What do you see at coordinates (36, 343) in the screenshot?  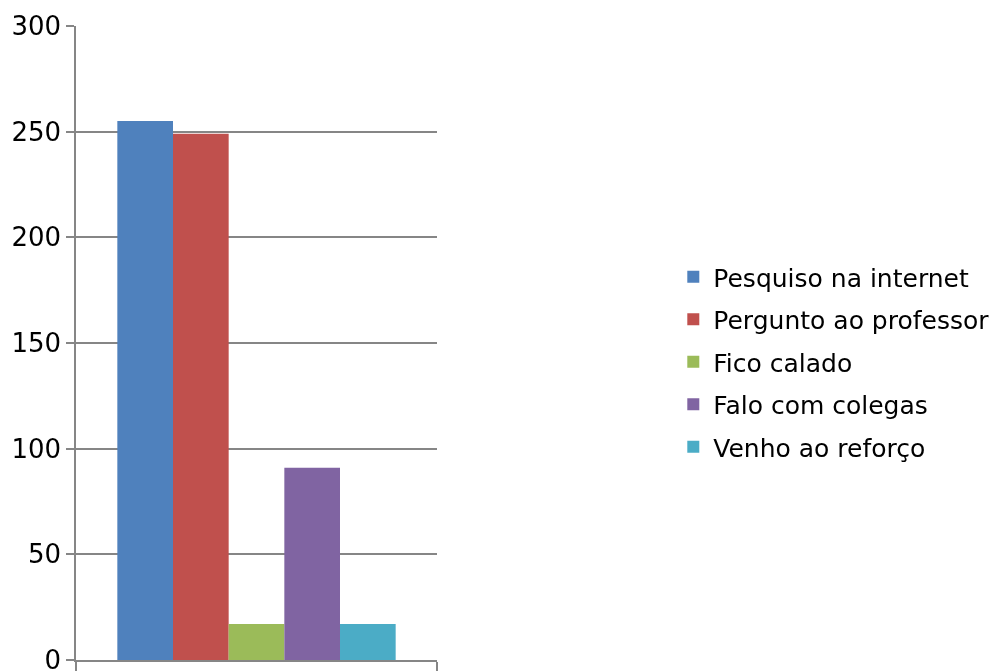 I see `y-tick-label: 150` at bounding box center [36, 343].